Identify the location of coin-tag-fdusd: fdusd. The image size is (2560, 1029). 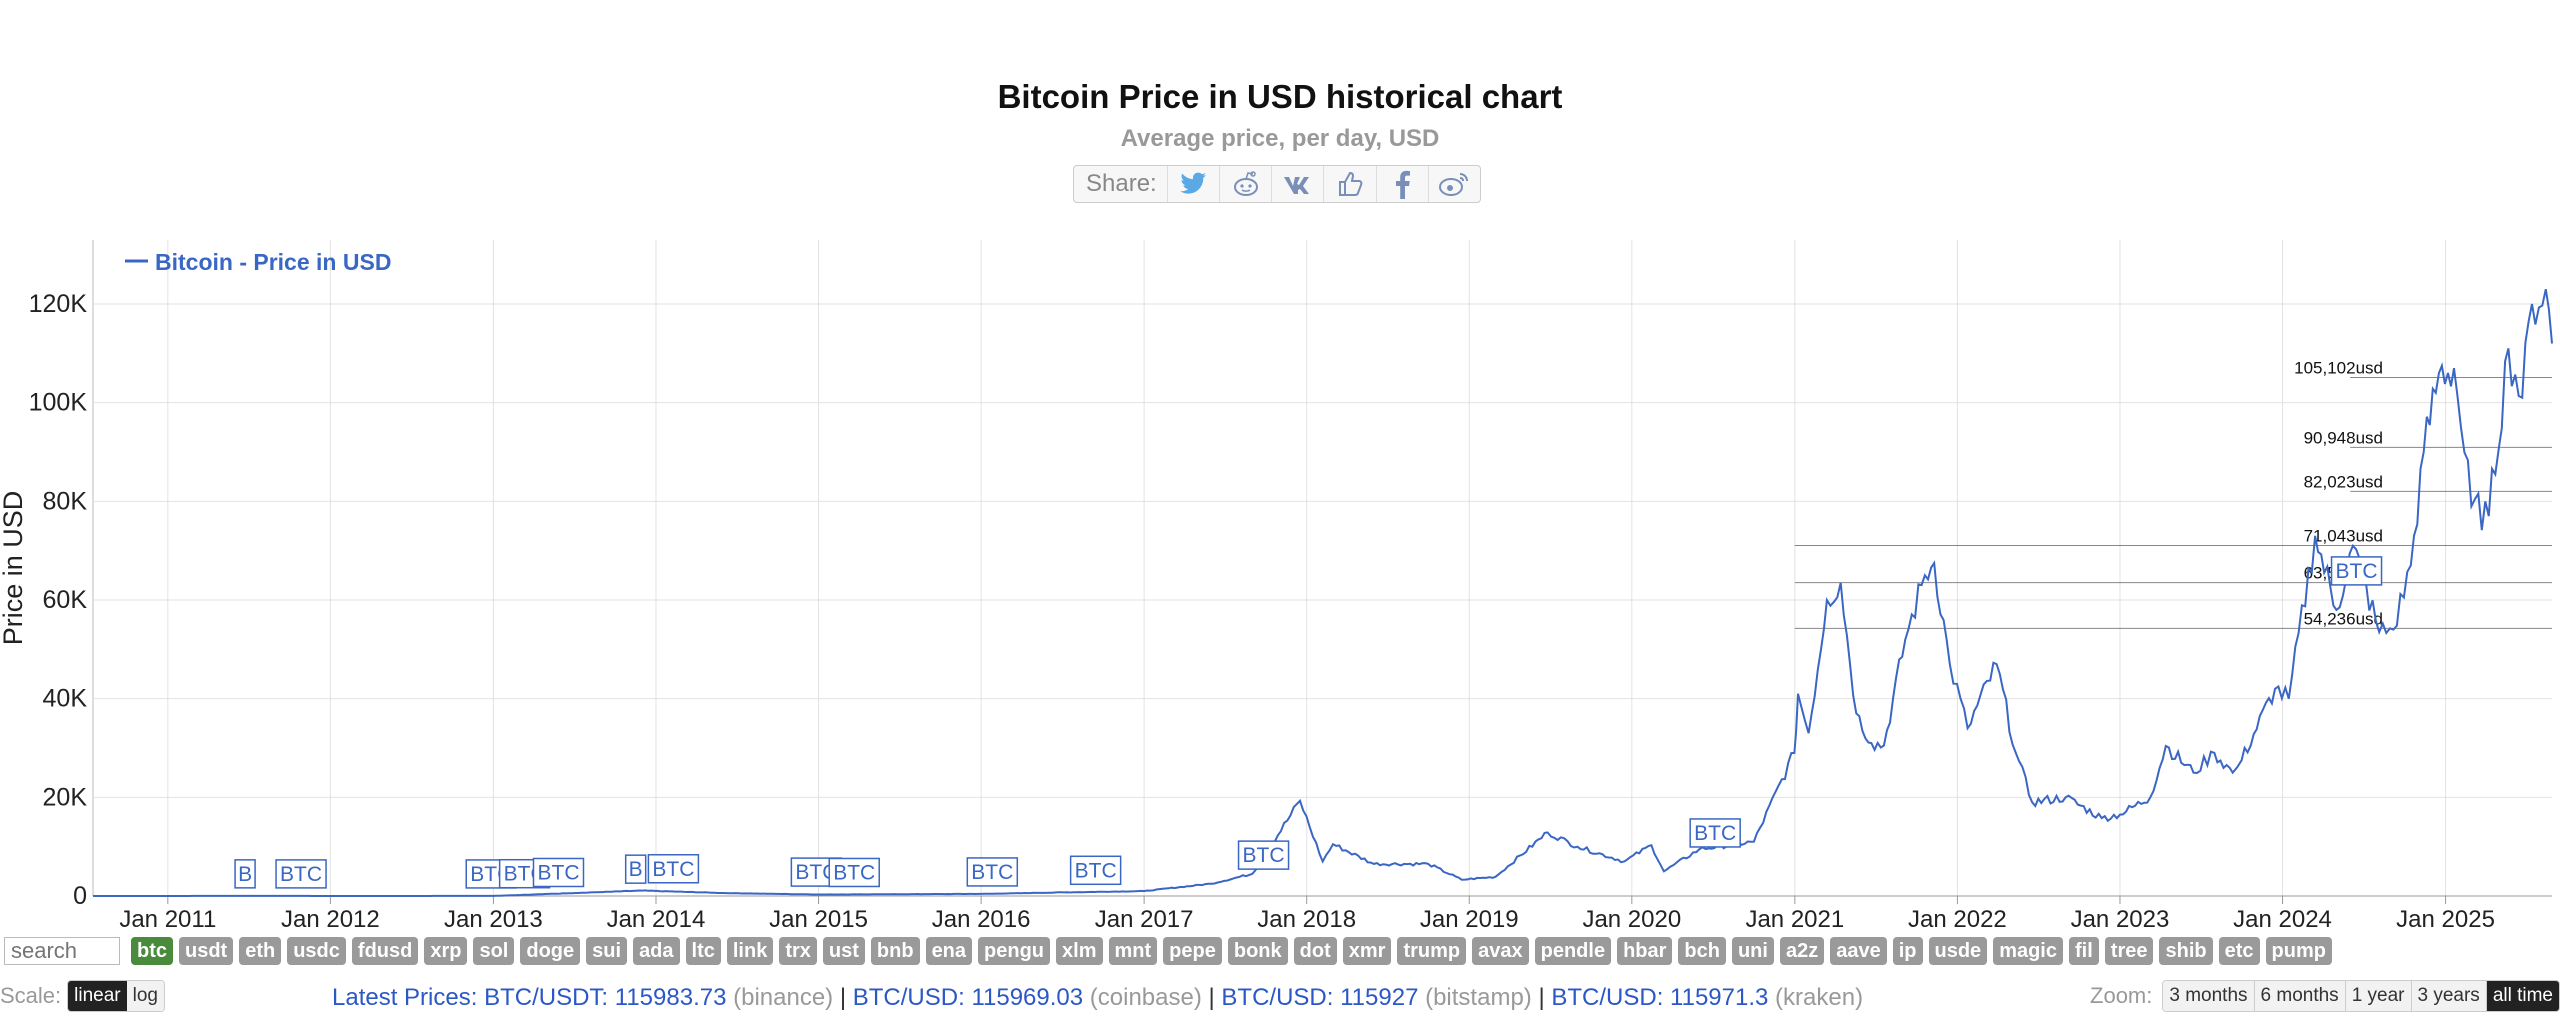
(385, 951).